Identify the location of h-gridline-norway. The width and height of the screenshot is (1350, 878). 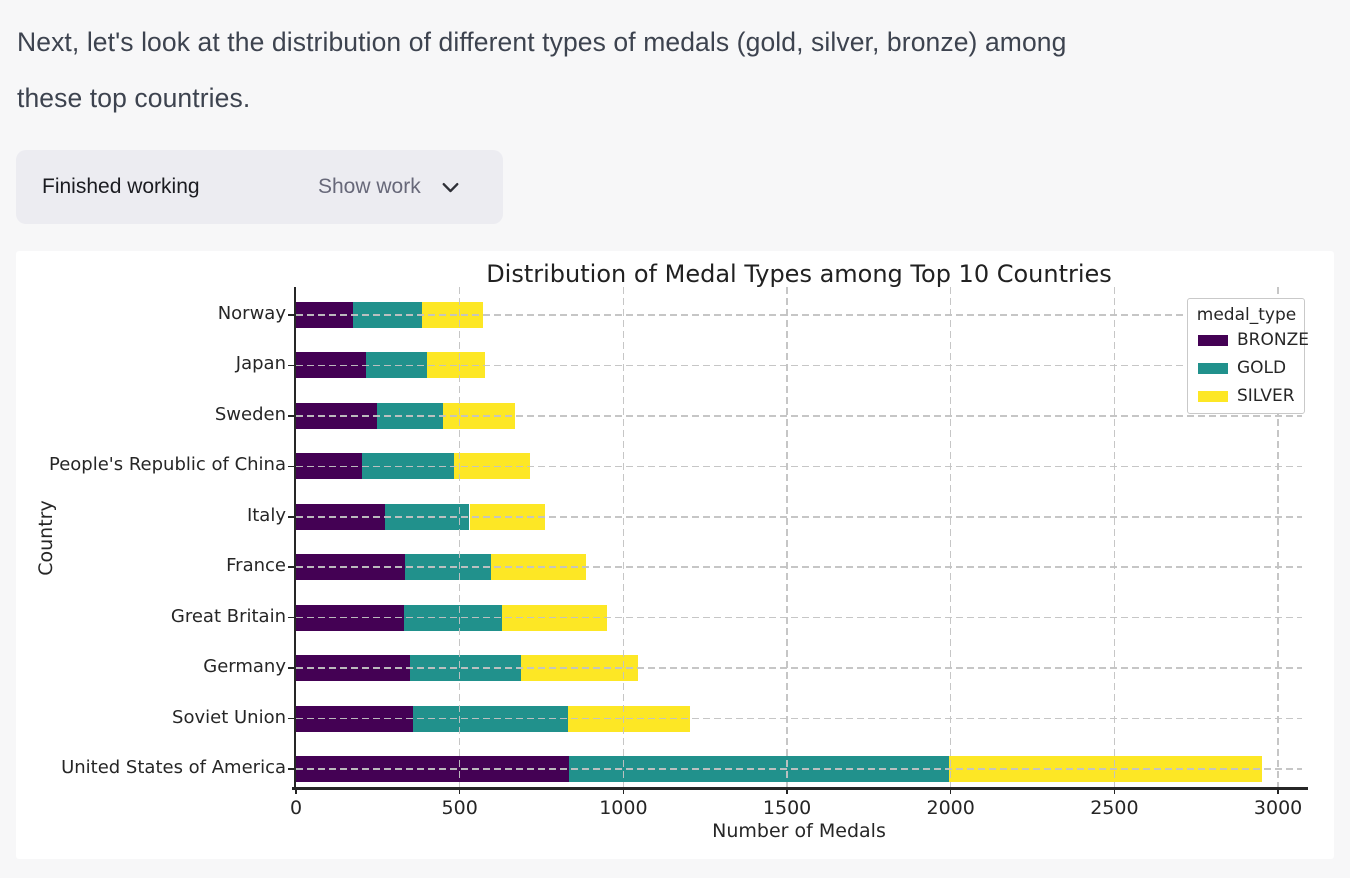
(799, 315).